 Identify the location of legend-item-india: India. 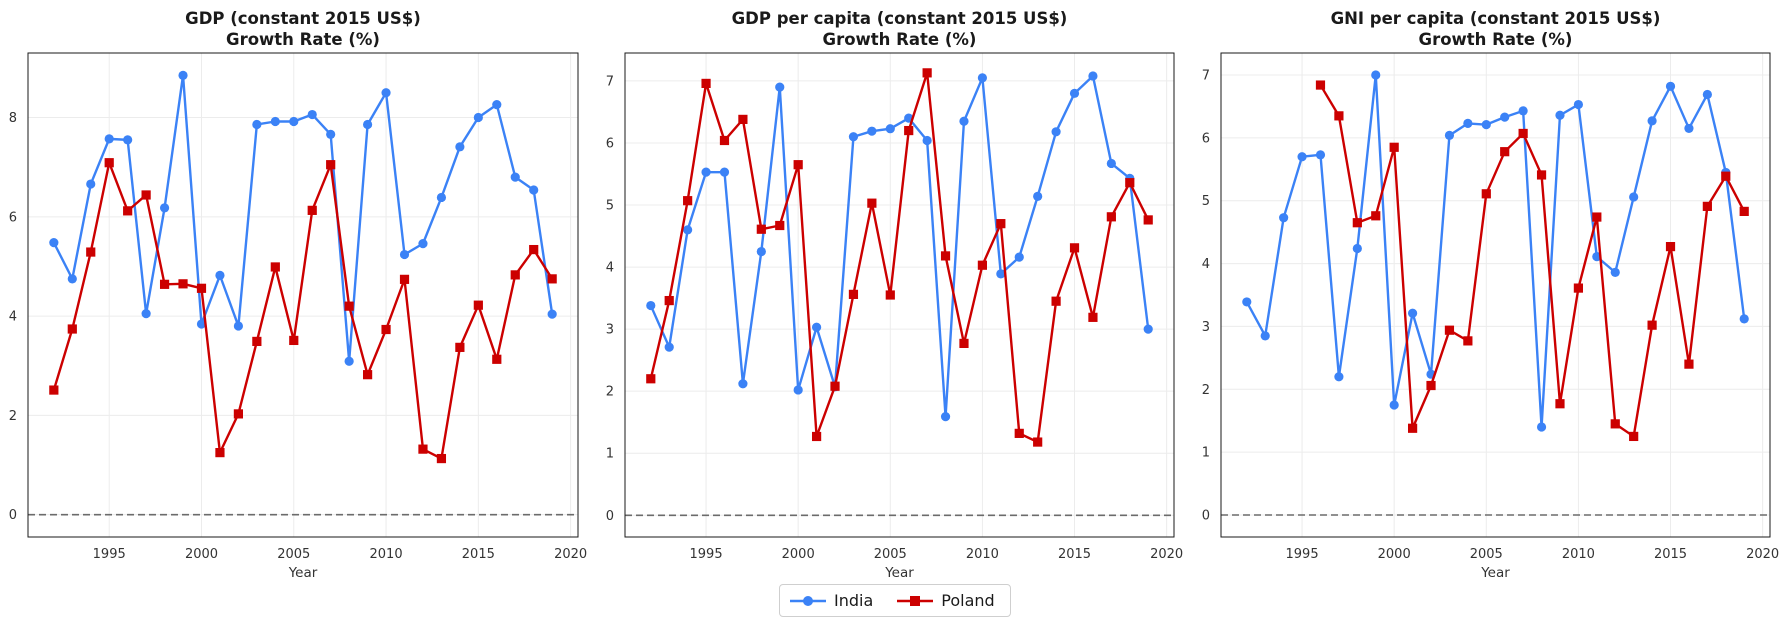
(831, 600).